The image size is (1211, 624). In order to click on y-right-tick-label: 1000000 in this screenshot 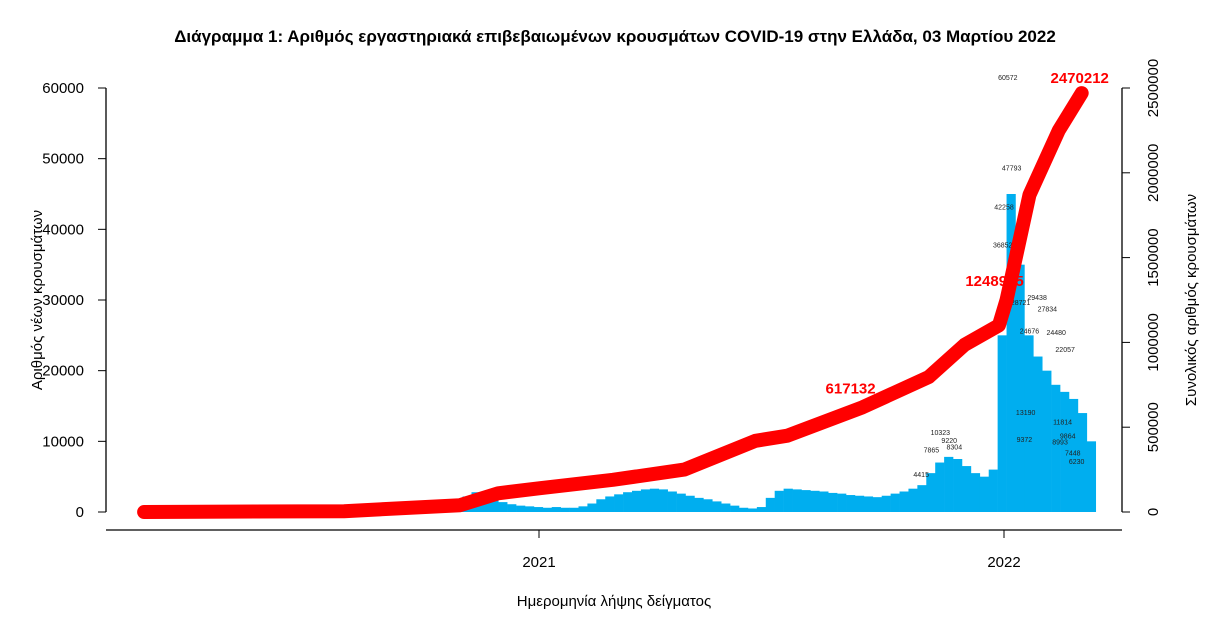, I will do `click(1153, 342)`.